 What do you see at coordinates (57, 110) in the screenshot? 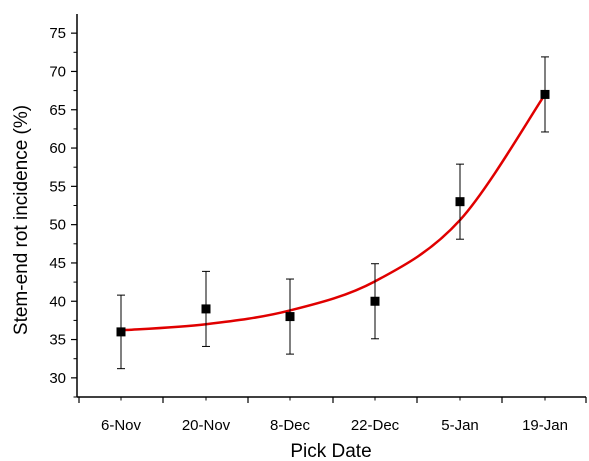
I see `y-tick-label: 65` at bounding box center [57, 110].